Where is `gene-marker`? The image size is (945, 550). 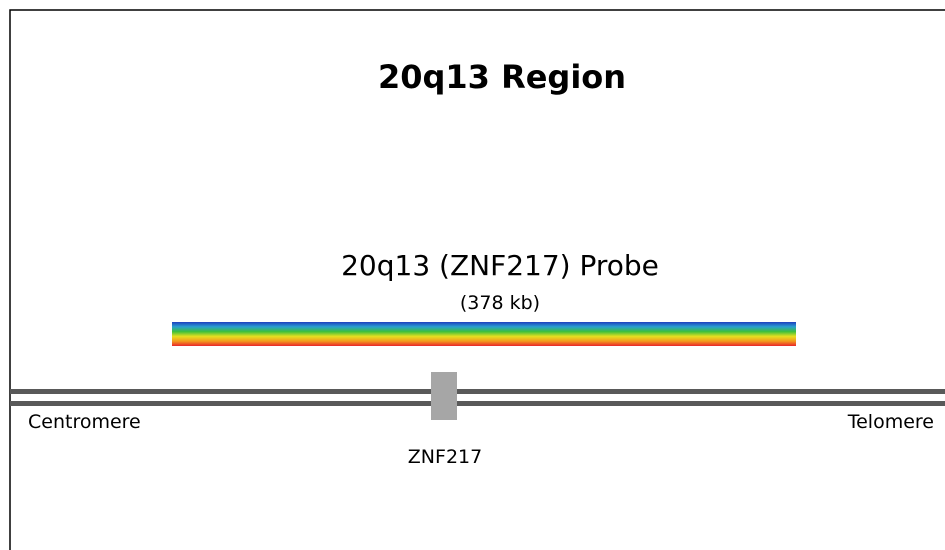
gene-marker is located at coordinates (444, 396).